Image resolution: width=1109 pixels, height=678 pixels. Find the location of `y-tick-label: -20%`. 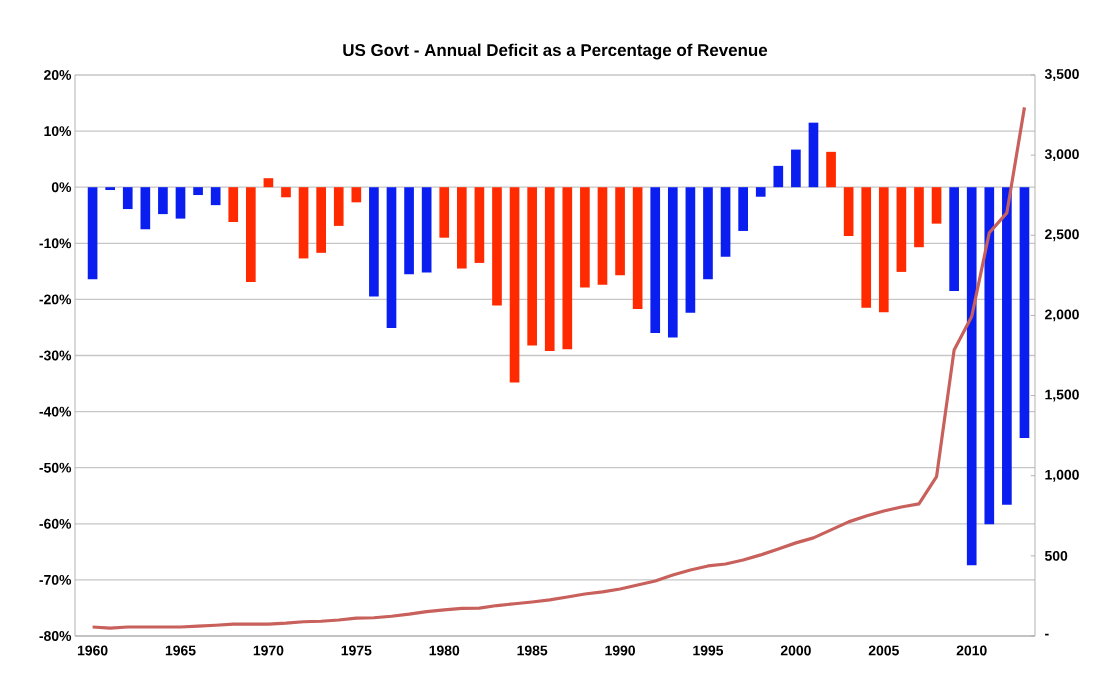

y-tick-label: -20% is located at coordinates (55, 299).